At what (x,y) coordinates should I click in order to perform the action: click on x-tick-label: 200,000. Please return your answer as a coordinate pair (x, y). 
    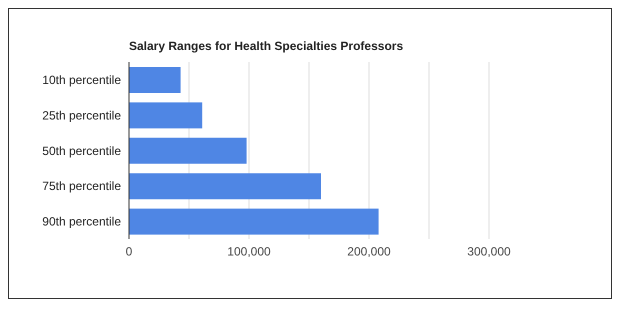
    Looking at the image, I should click on (369, 251).